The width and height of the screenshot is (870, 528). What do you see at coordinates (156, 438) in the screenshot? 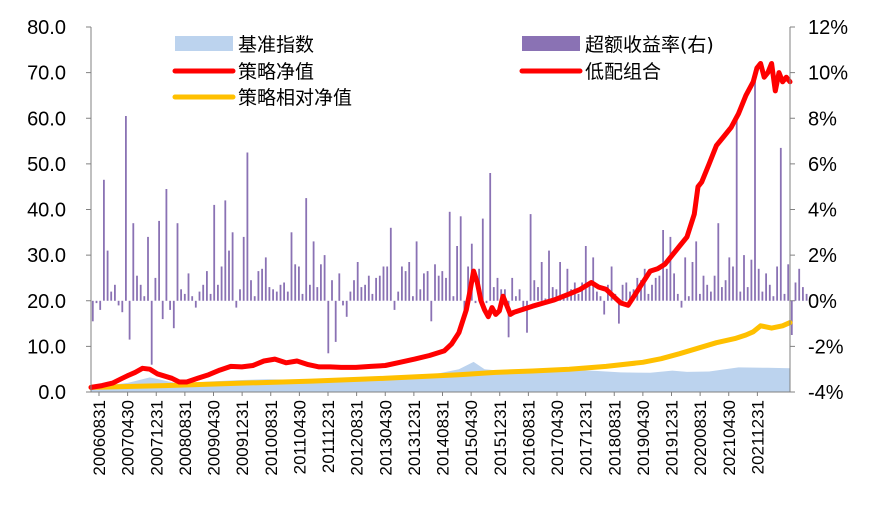
I see `x-tick-label: 20071231` at bounding box center [156, 438].